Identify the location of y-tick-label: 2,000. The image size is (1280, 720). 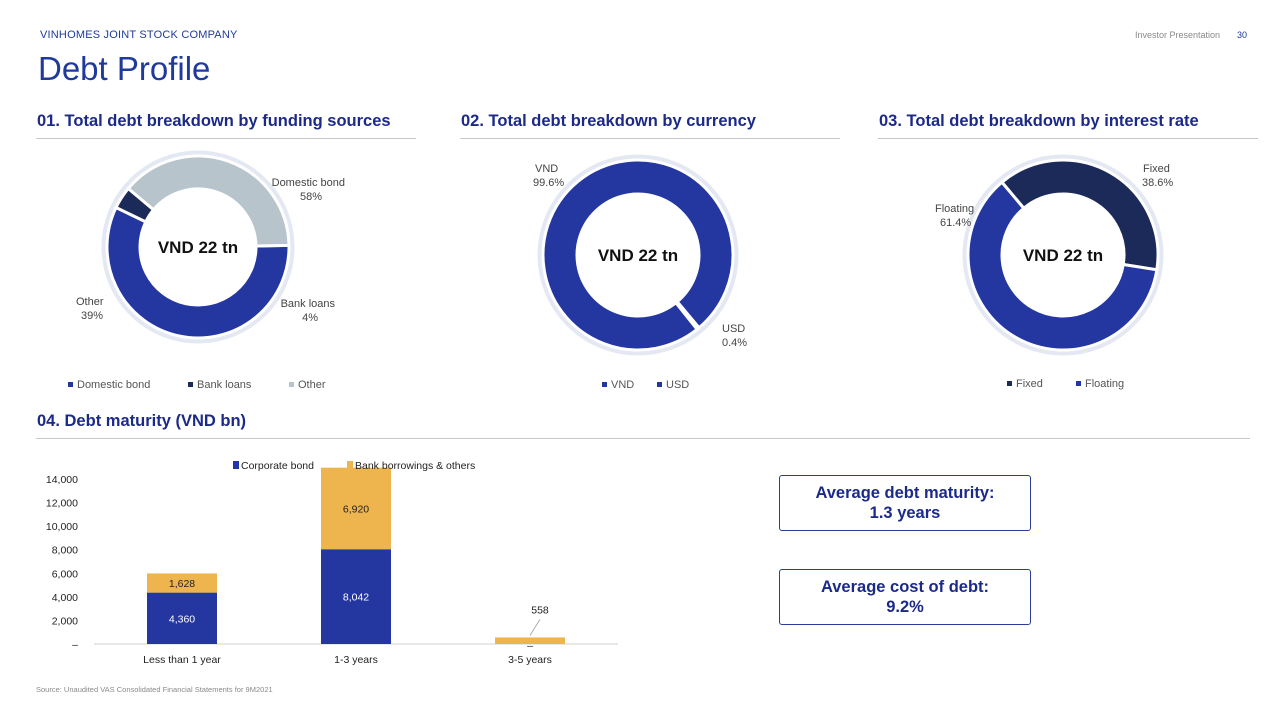
(65, 621).